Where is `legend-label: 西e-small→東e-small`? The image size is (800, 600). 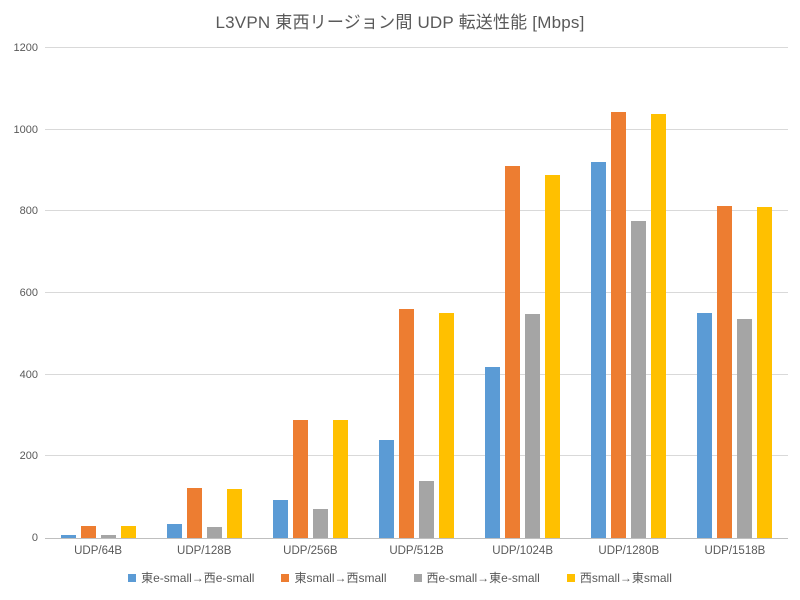 legend-label: 西e-small→東e-small is located at coordinates (483, 578).